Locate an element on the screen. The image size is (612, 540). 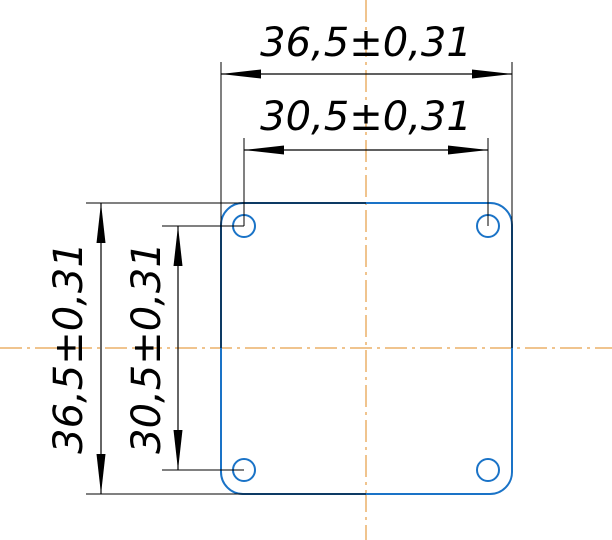
dimension-outer-width: 36,5±0,31 is located at coordinates (366, 49).